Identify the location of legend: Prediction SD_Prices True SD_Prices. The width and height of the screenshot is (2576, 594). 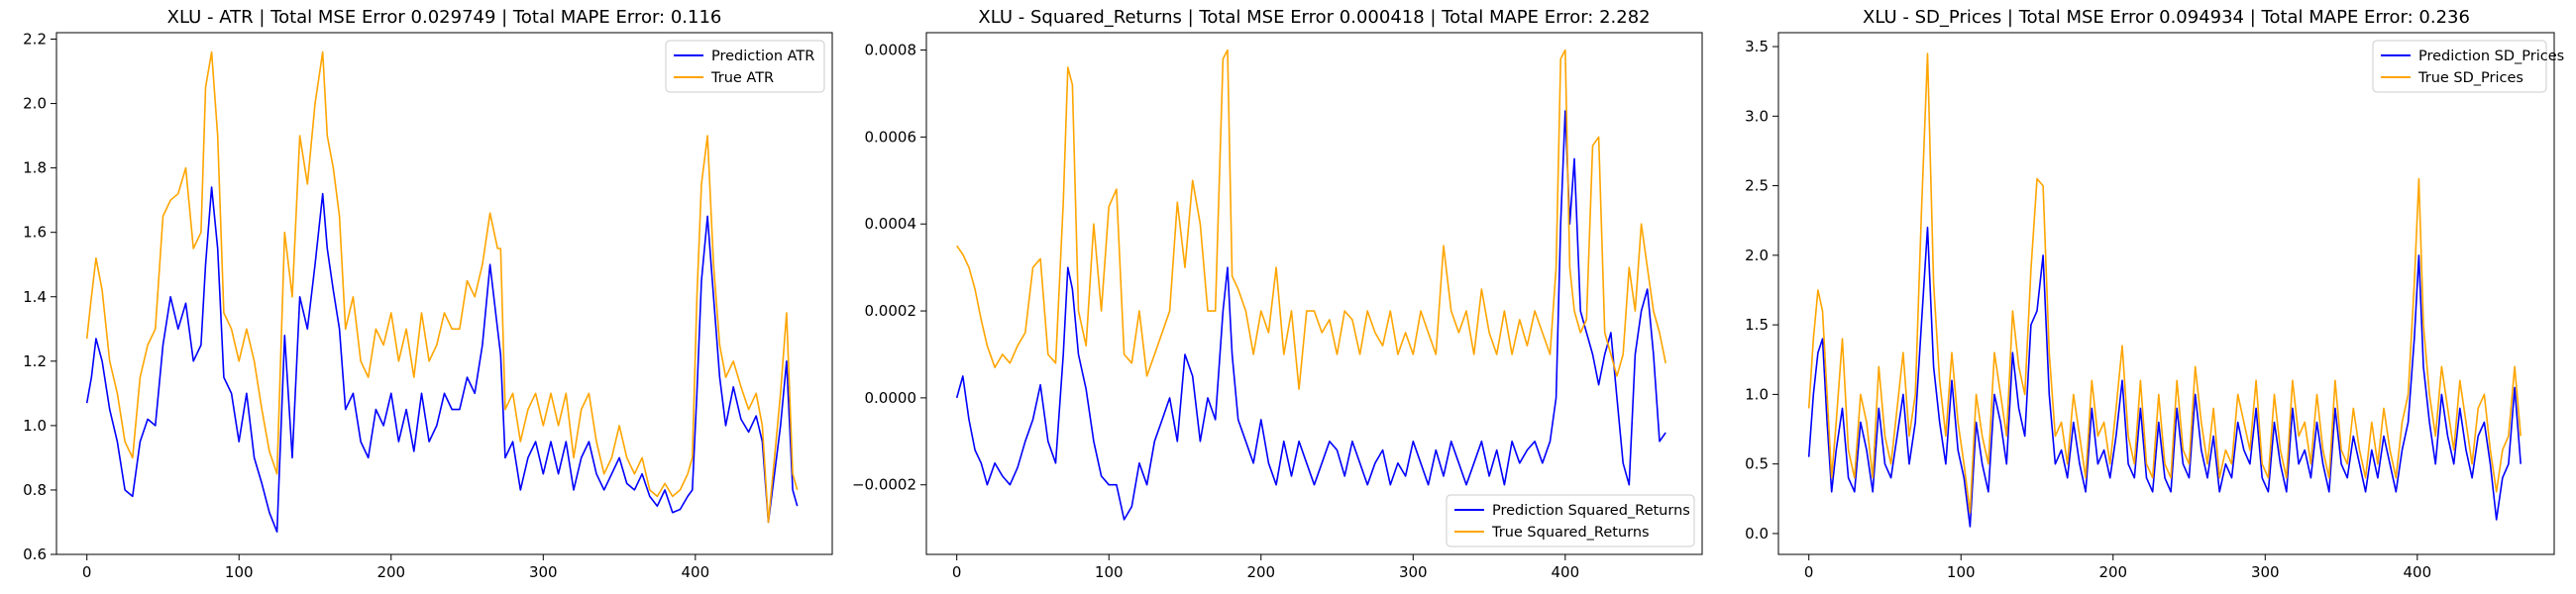
(2468, 66).